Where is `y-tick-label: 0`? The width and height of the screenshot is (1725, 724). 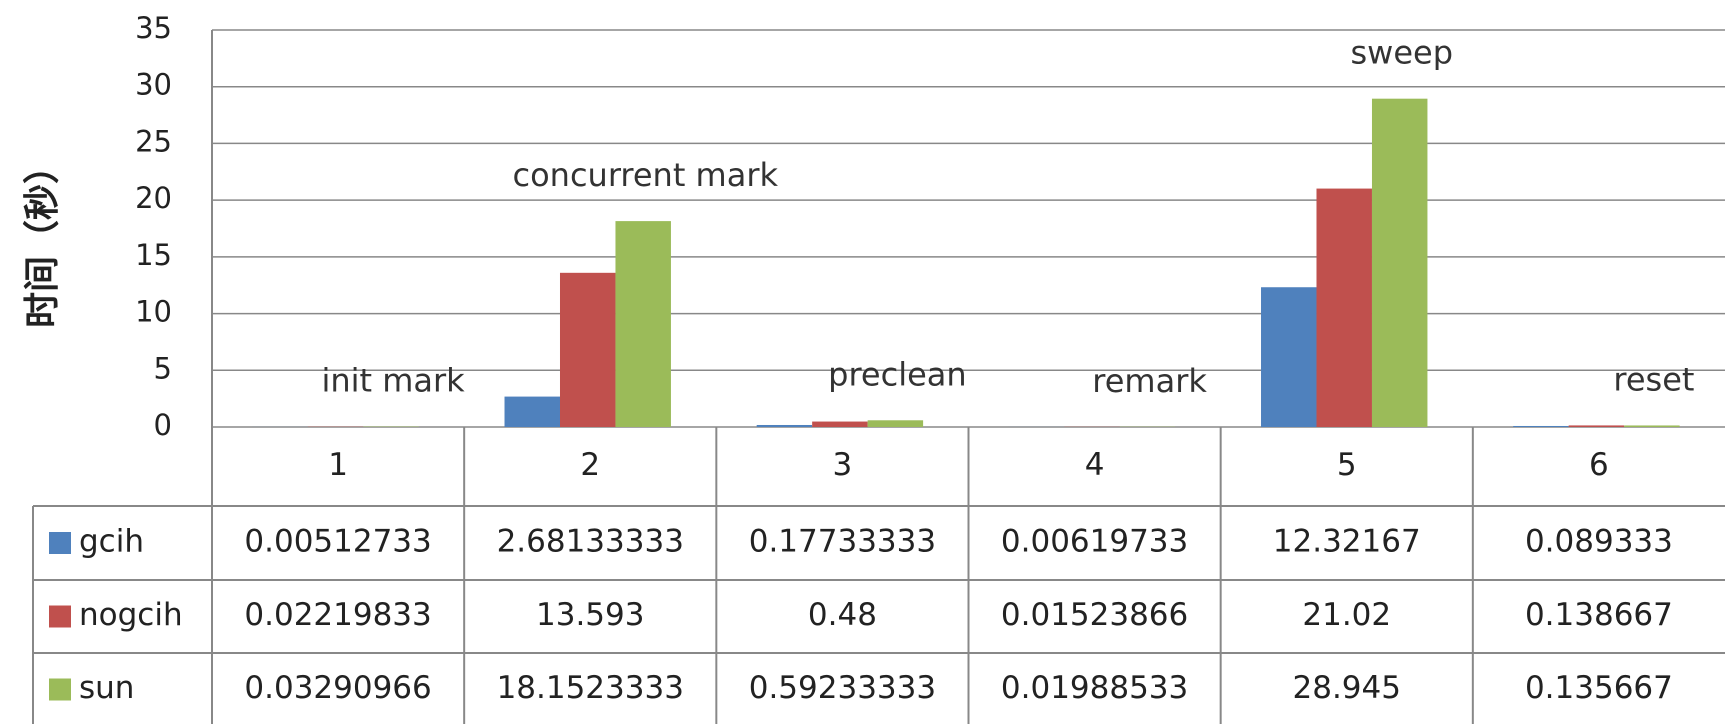
y-tick-label: 0 is located at coordinates (163, 425).